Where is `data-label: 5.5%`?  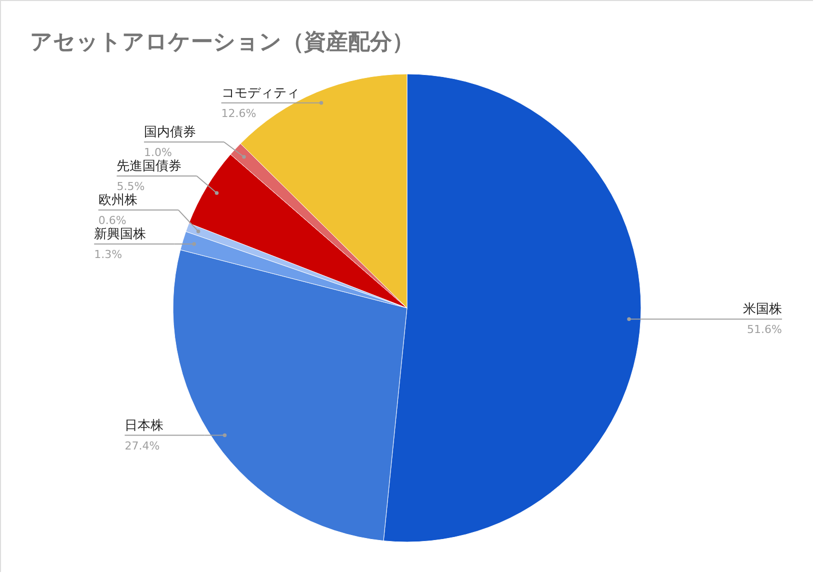 data-label: 5.5% is located at coordinates (130, 186).